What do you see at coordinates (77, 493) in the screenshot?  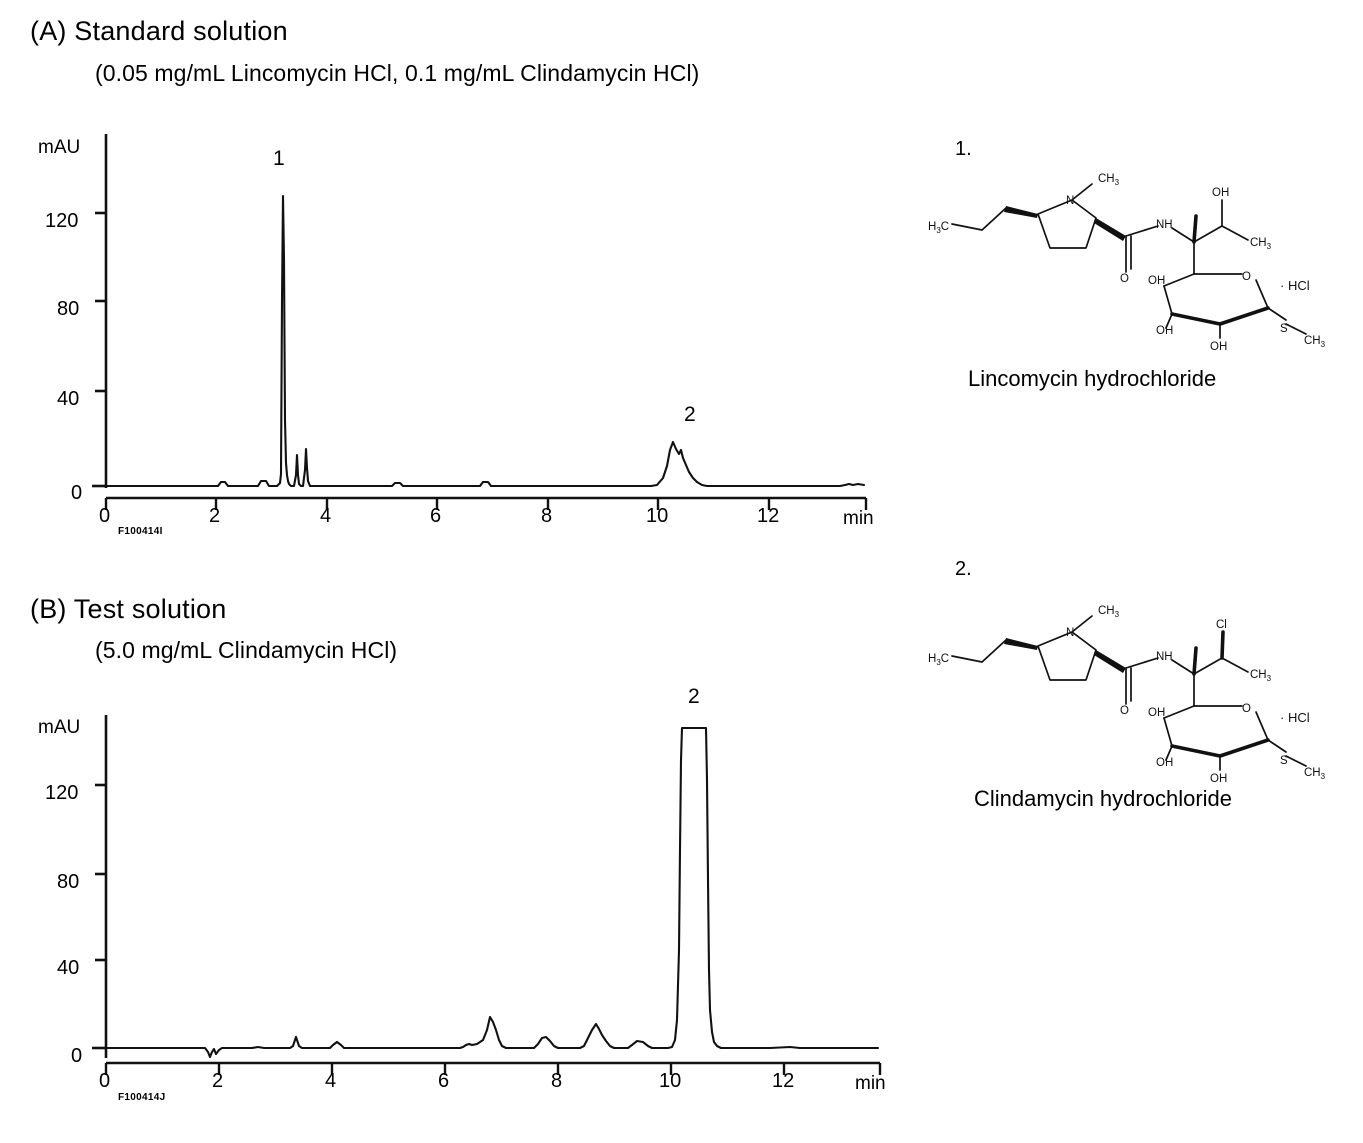 I see `chart-a-ytick-0: 0` at bounding box center [77, 493].